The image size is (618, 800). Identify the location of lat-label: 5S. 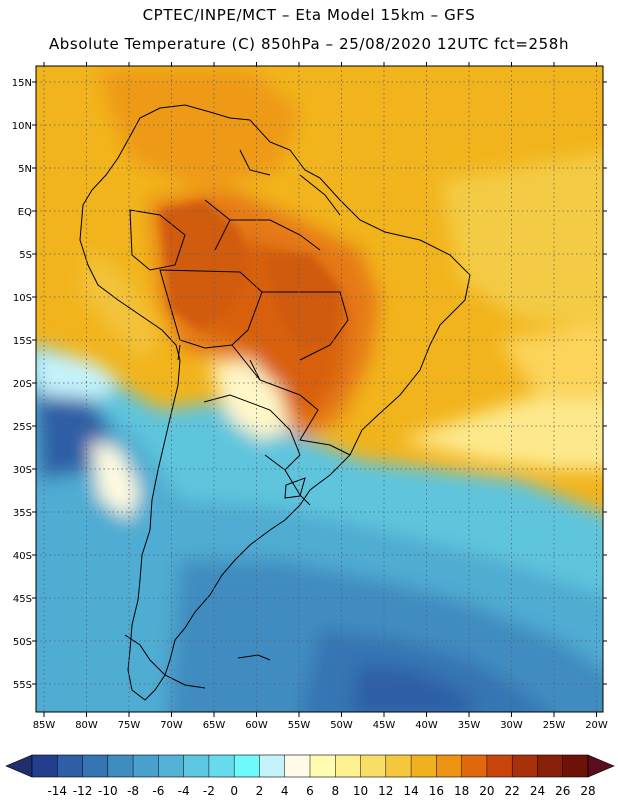
(25, 255).